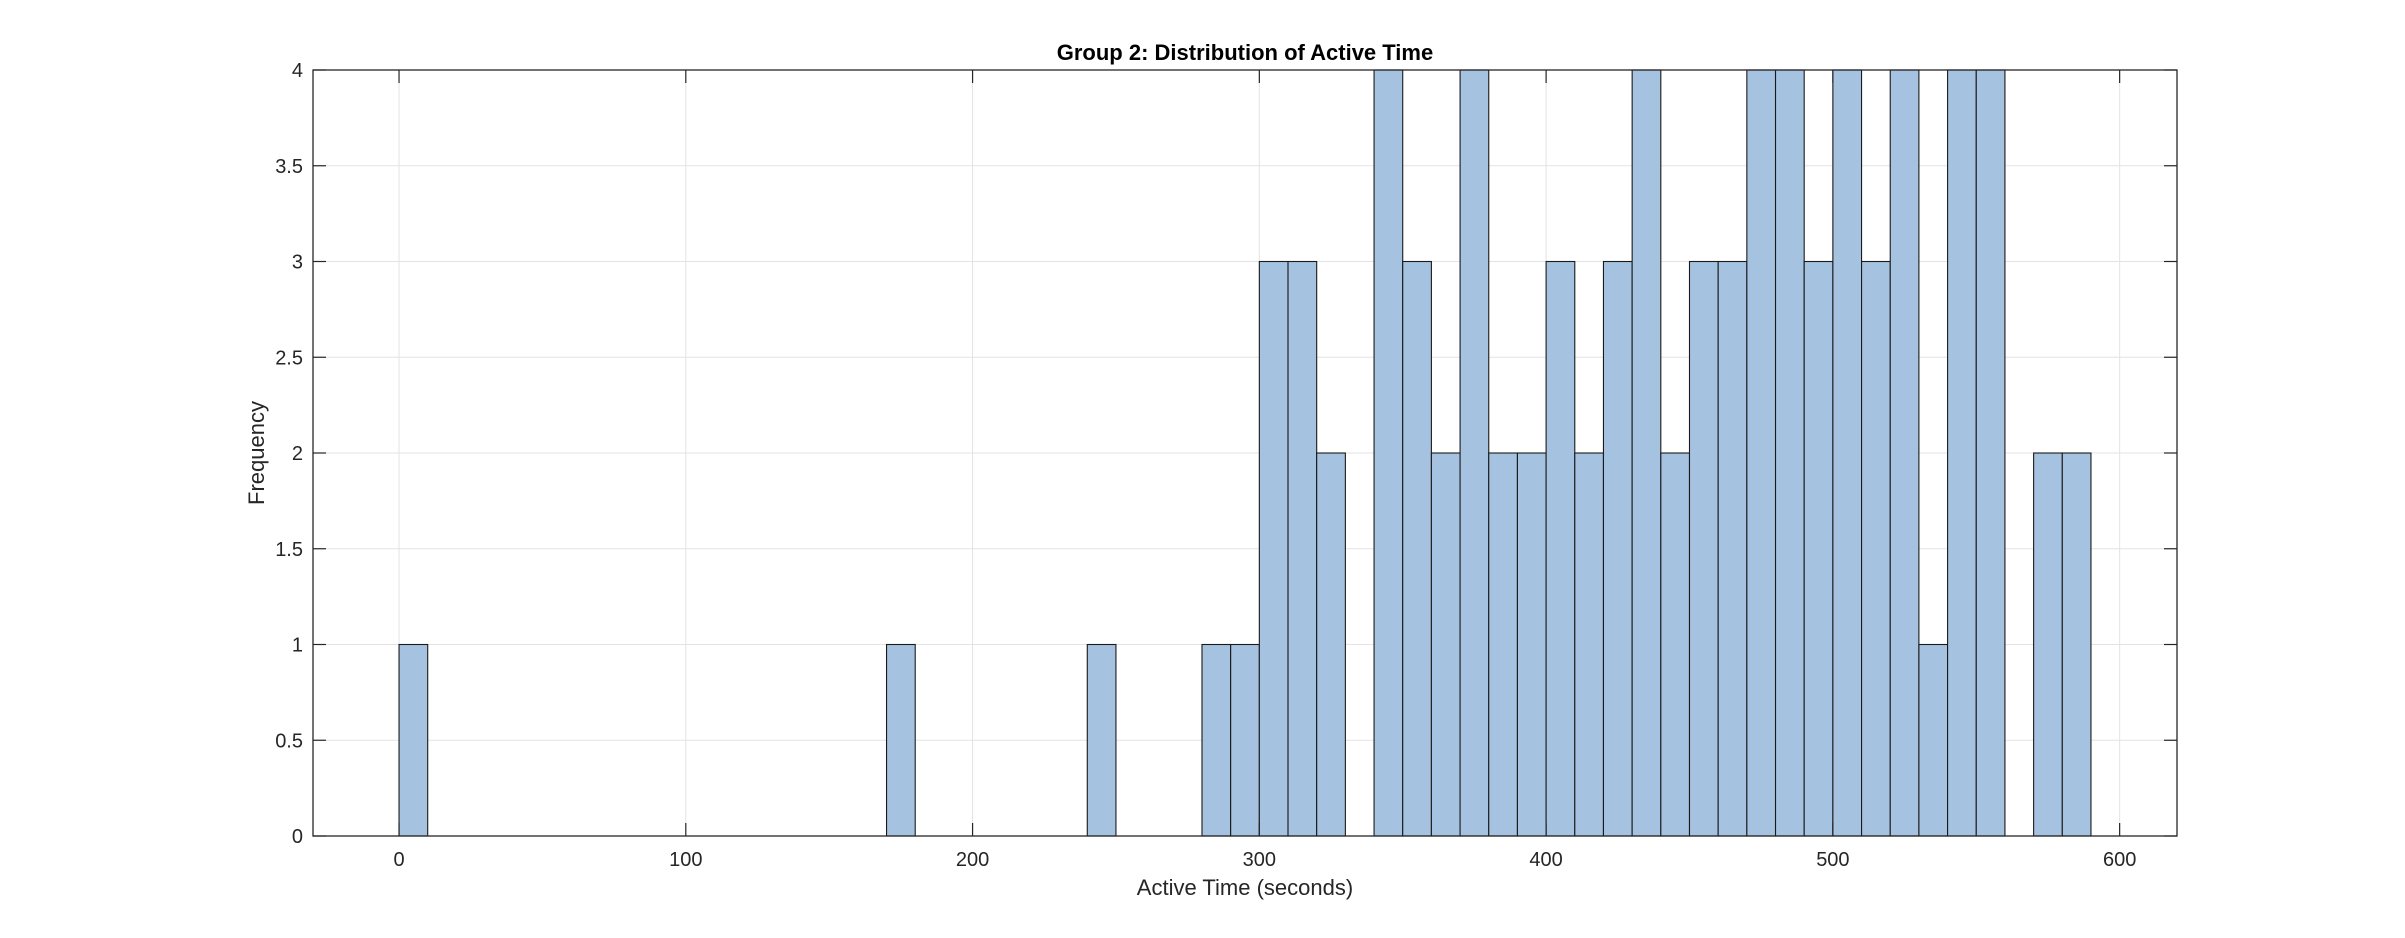 This screenshot has height=938, width=2405. What do you see at coordinates (297, 263) in the screenshot?
I see `y-tick-label: 3` at bounding box center [297, 263].